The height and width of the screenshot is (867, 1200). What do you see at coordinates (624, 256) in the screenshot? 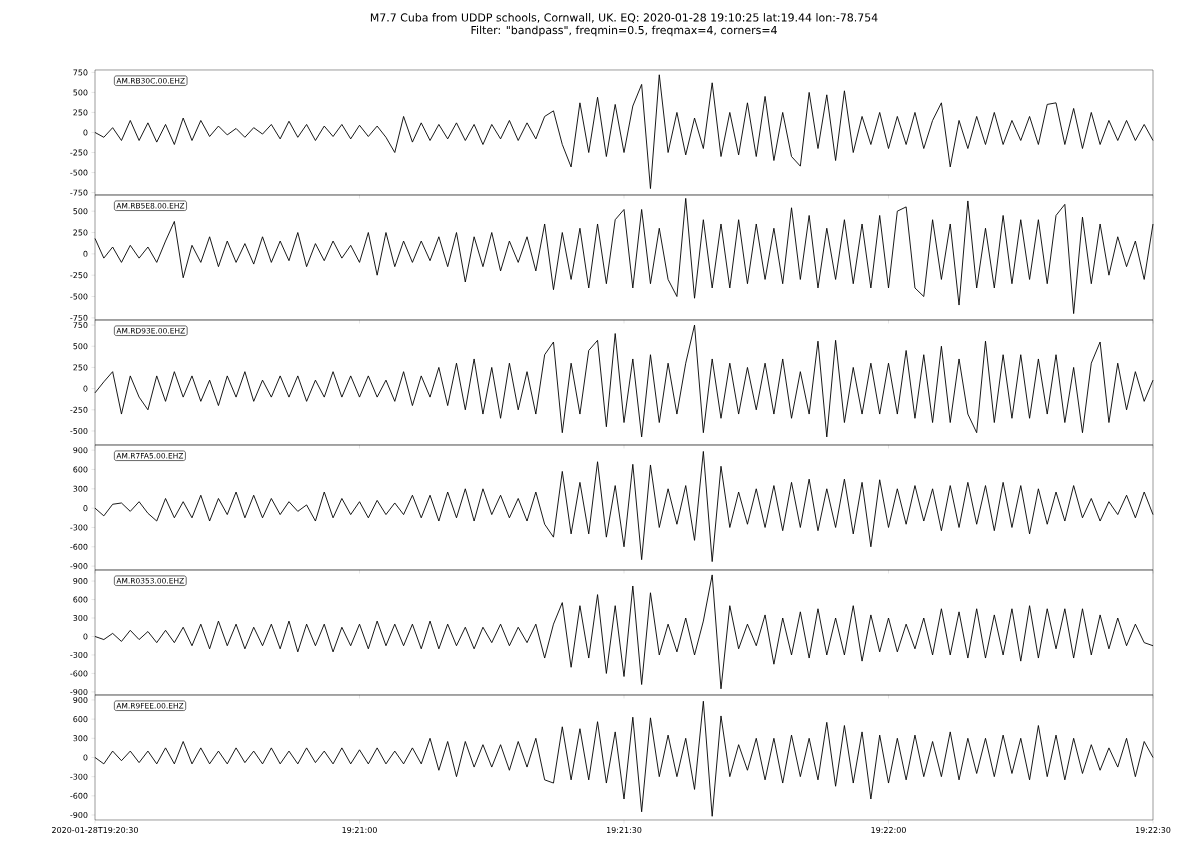
I see `line-series` at bounding box center [624, 256].